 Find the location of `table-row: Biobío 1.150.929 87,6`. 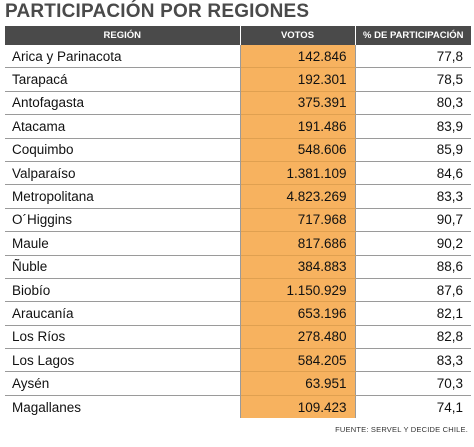

table-row: Biobío 1.150.929 87,6 is located at coordinates (238, 290).